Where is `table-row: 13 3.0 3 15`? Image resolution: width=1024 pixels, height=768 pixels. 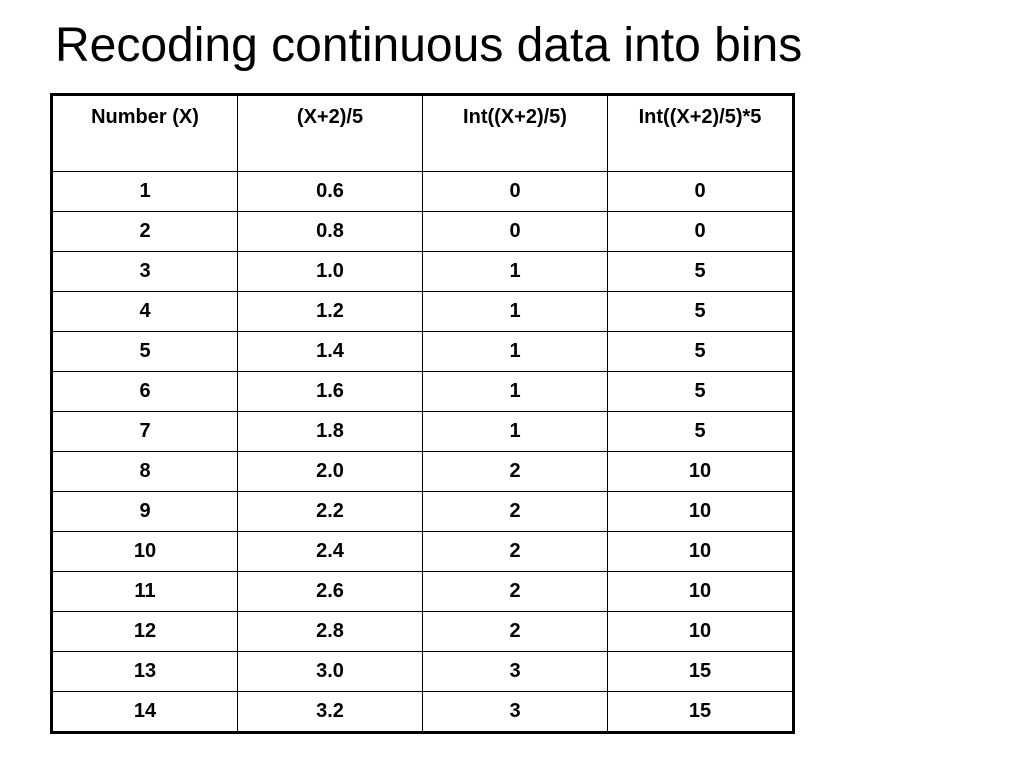
table-row: 13 3.0 3 15 is located at coordinates (422, 671).